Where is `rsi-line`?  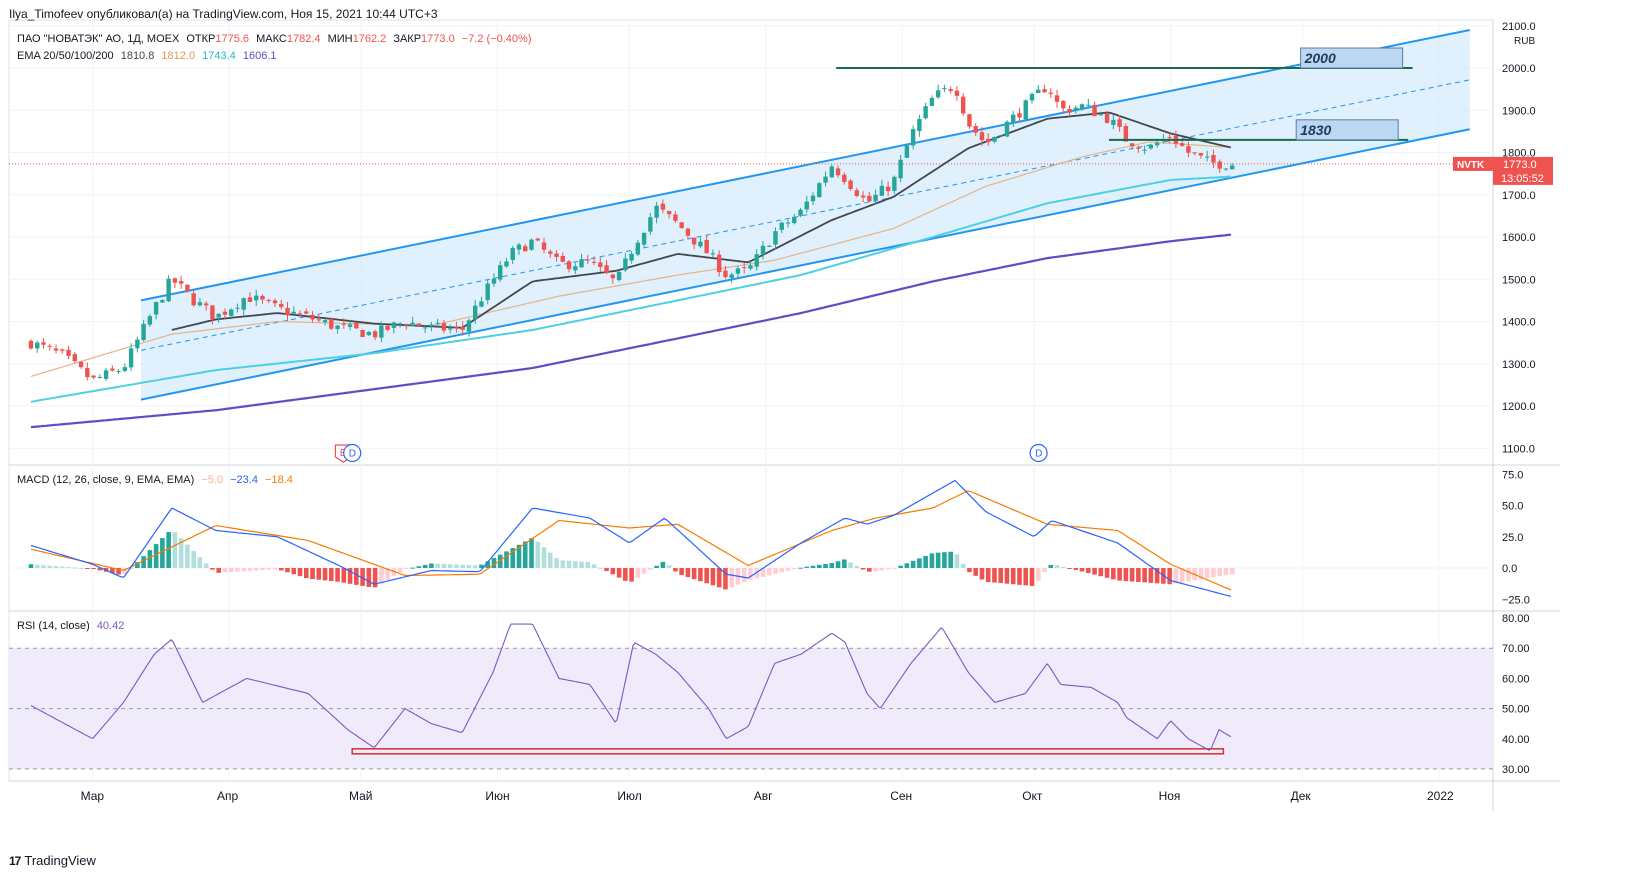 rsi-line is located at coordinates (631, 687).